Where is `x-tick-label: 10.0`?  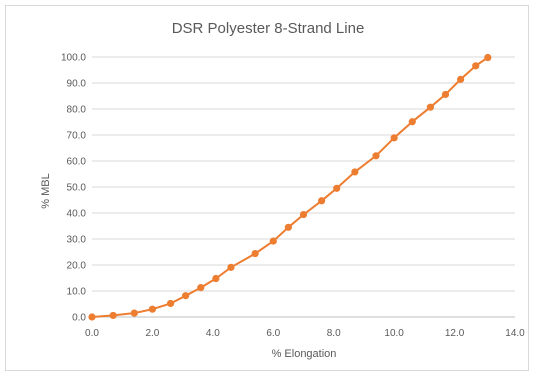 x-tick-label: 10.0 is located at coordinates (394, 333).